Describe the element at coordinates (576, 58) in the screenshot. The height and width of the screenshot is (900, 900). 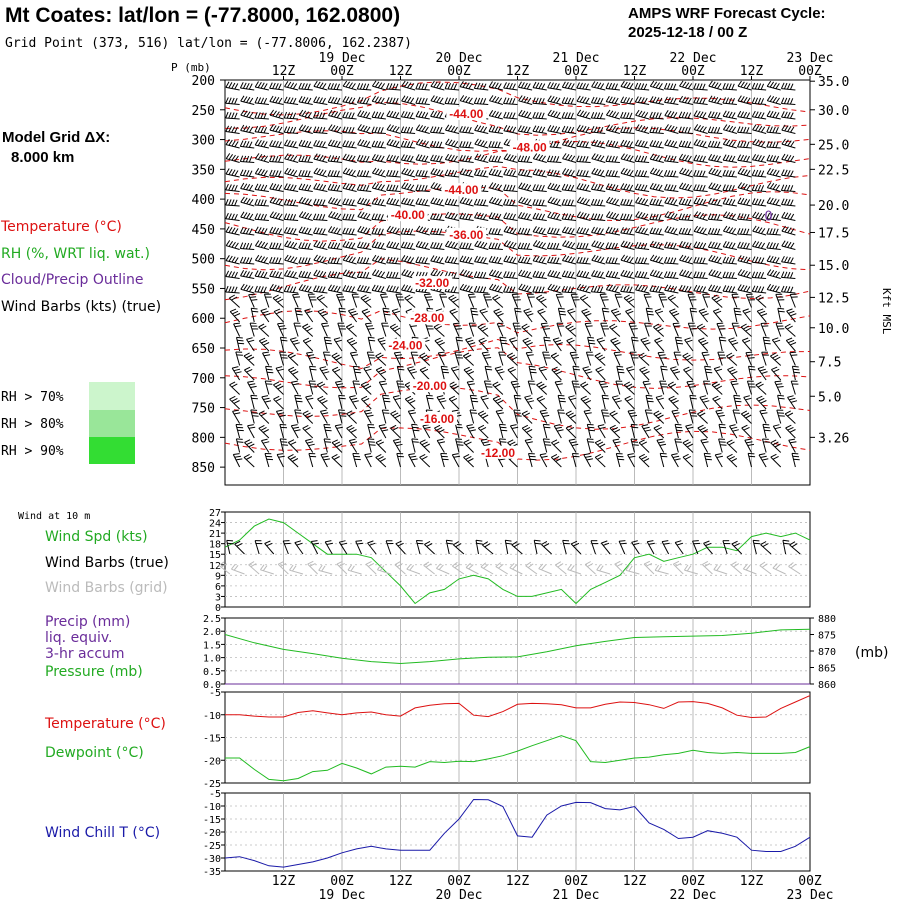
I see `top-day-label: 21 Dec` at that location.